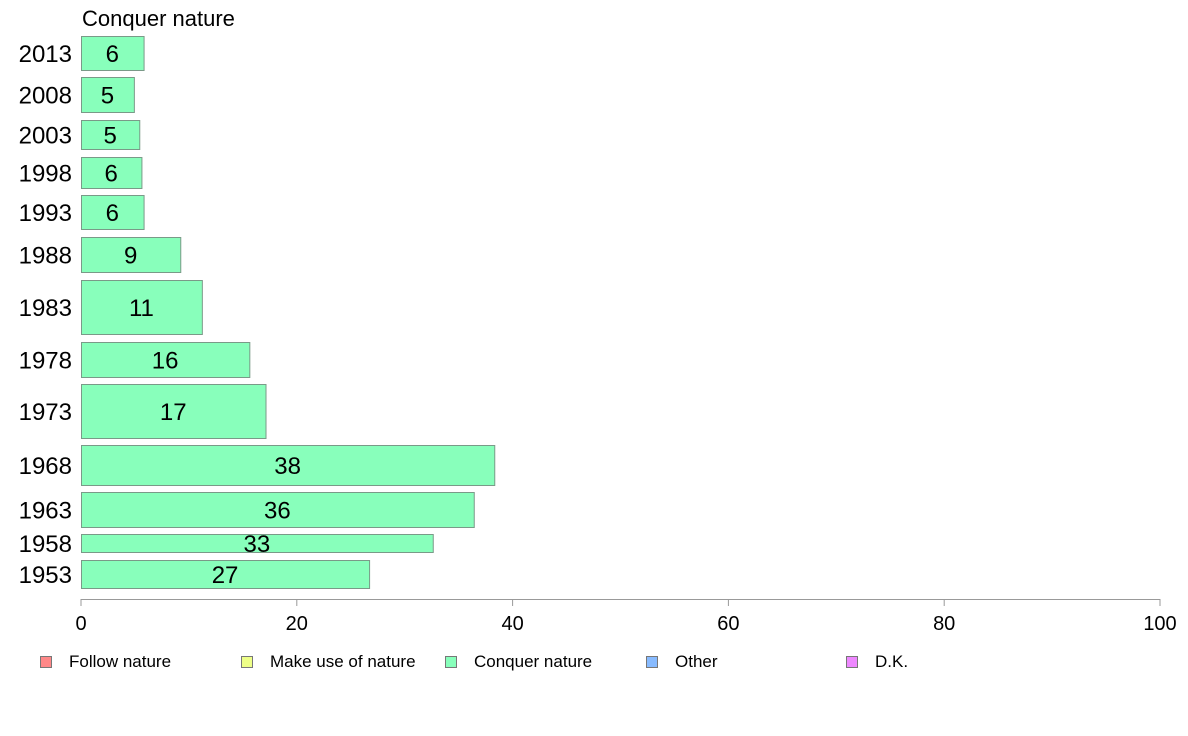  What do you see at coordinates (626, 617) in the screenshot?
I see `x-axis: 0 20 40 60 80 100` at bounding box center [626, 617].